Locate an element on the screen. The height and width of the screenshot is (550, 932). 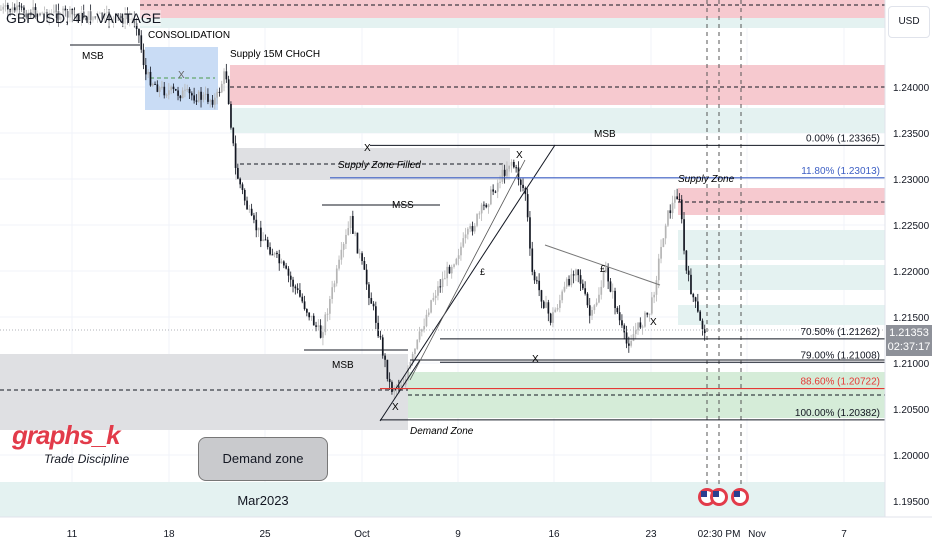
symbol-title: GBPUSD, 4h, VANTAGE is located at coordinates (84, 18).